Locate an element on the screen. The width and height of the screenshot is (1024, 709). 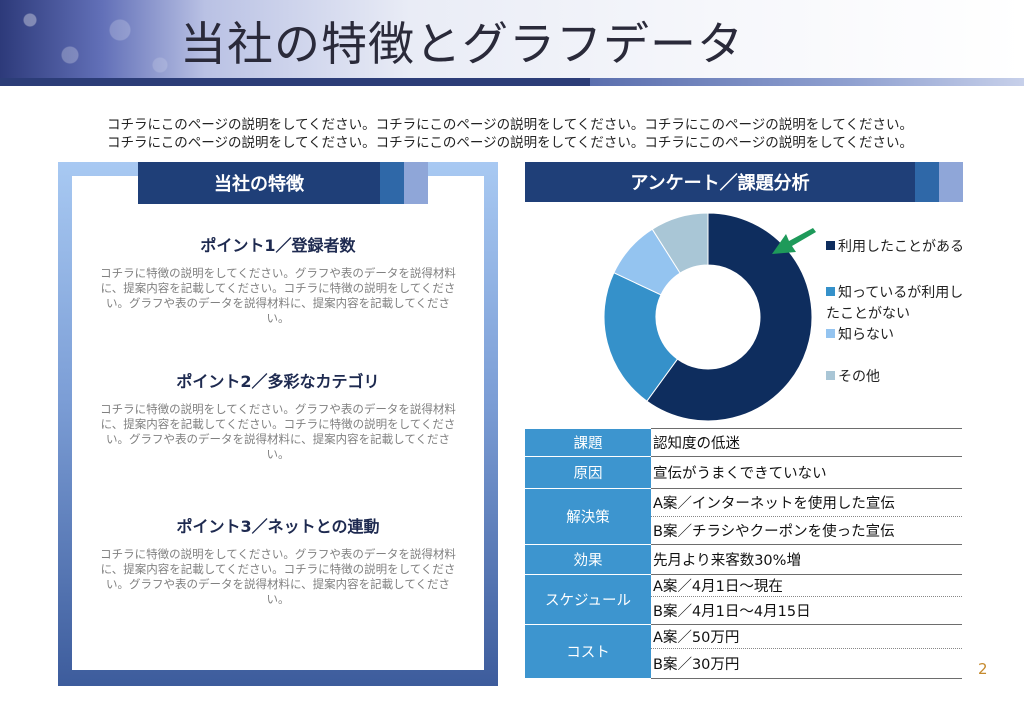
table-row: 課題 認知度の低迷 is located at coordinates (743, 442).